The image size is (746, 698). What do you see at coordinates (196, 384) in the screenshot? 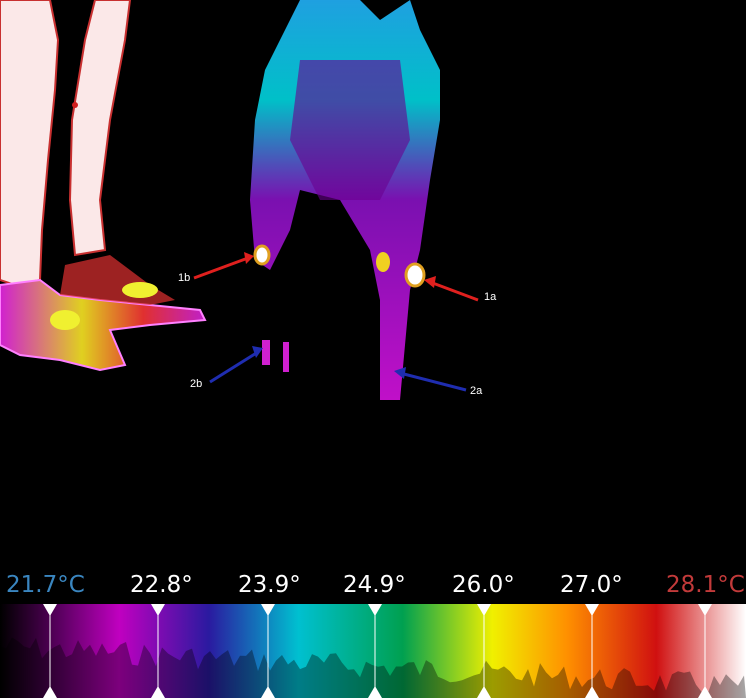
I see `annotation-label-2b: 2b` at bounding box center [196, 384].